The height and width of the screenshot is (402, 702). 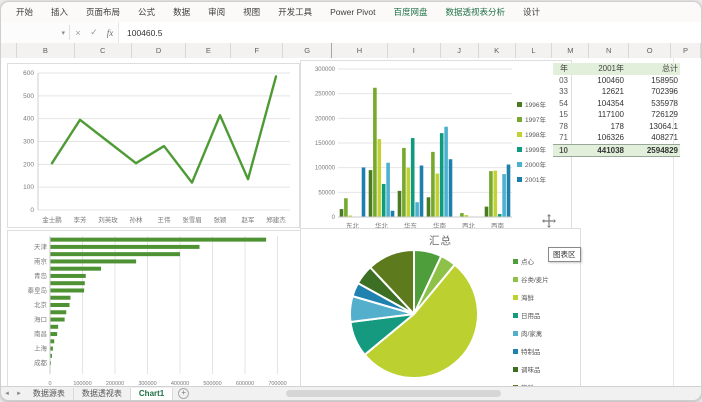 What do you see at coordinates (531, 164) in the screenshot?
I see `legend-item: 2000年` at bounding box center [531, 164].